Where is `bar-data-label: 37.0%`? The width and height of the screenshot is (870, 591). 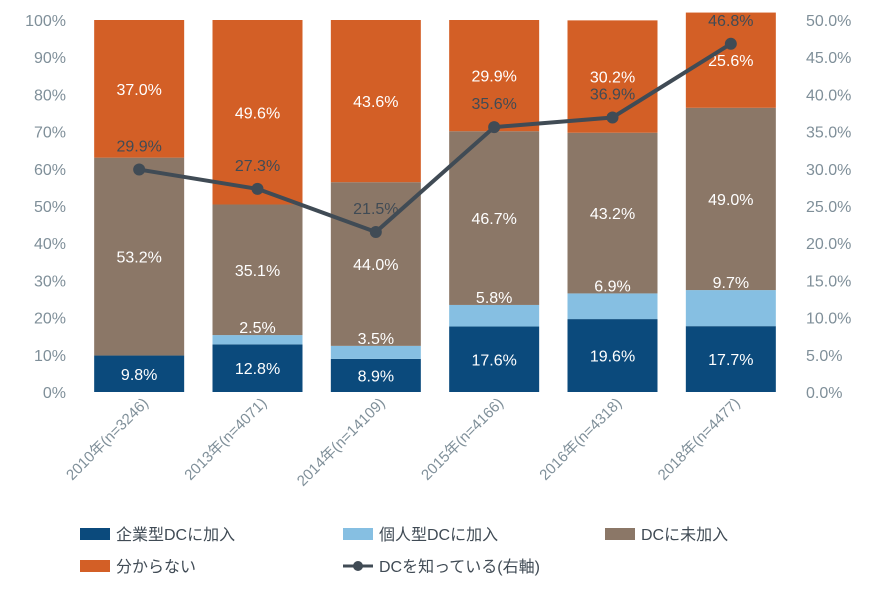 bar-data-label: 37.0% is located at coordinates (138, 90).